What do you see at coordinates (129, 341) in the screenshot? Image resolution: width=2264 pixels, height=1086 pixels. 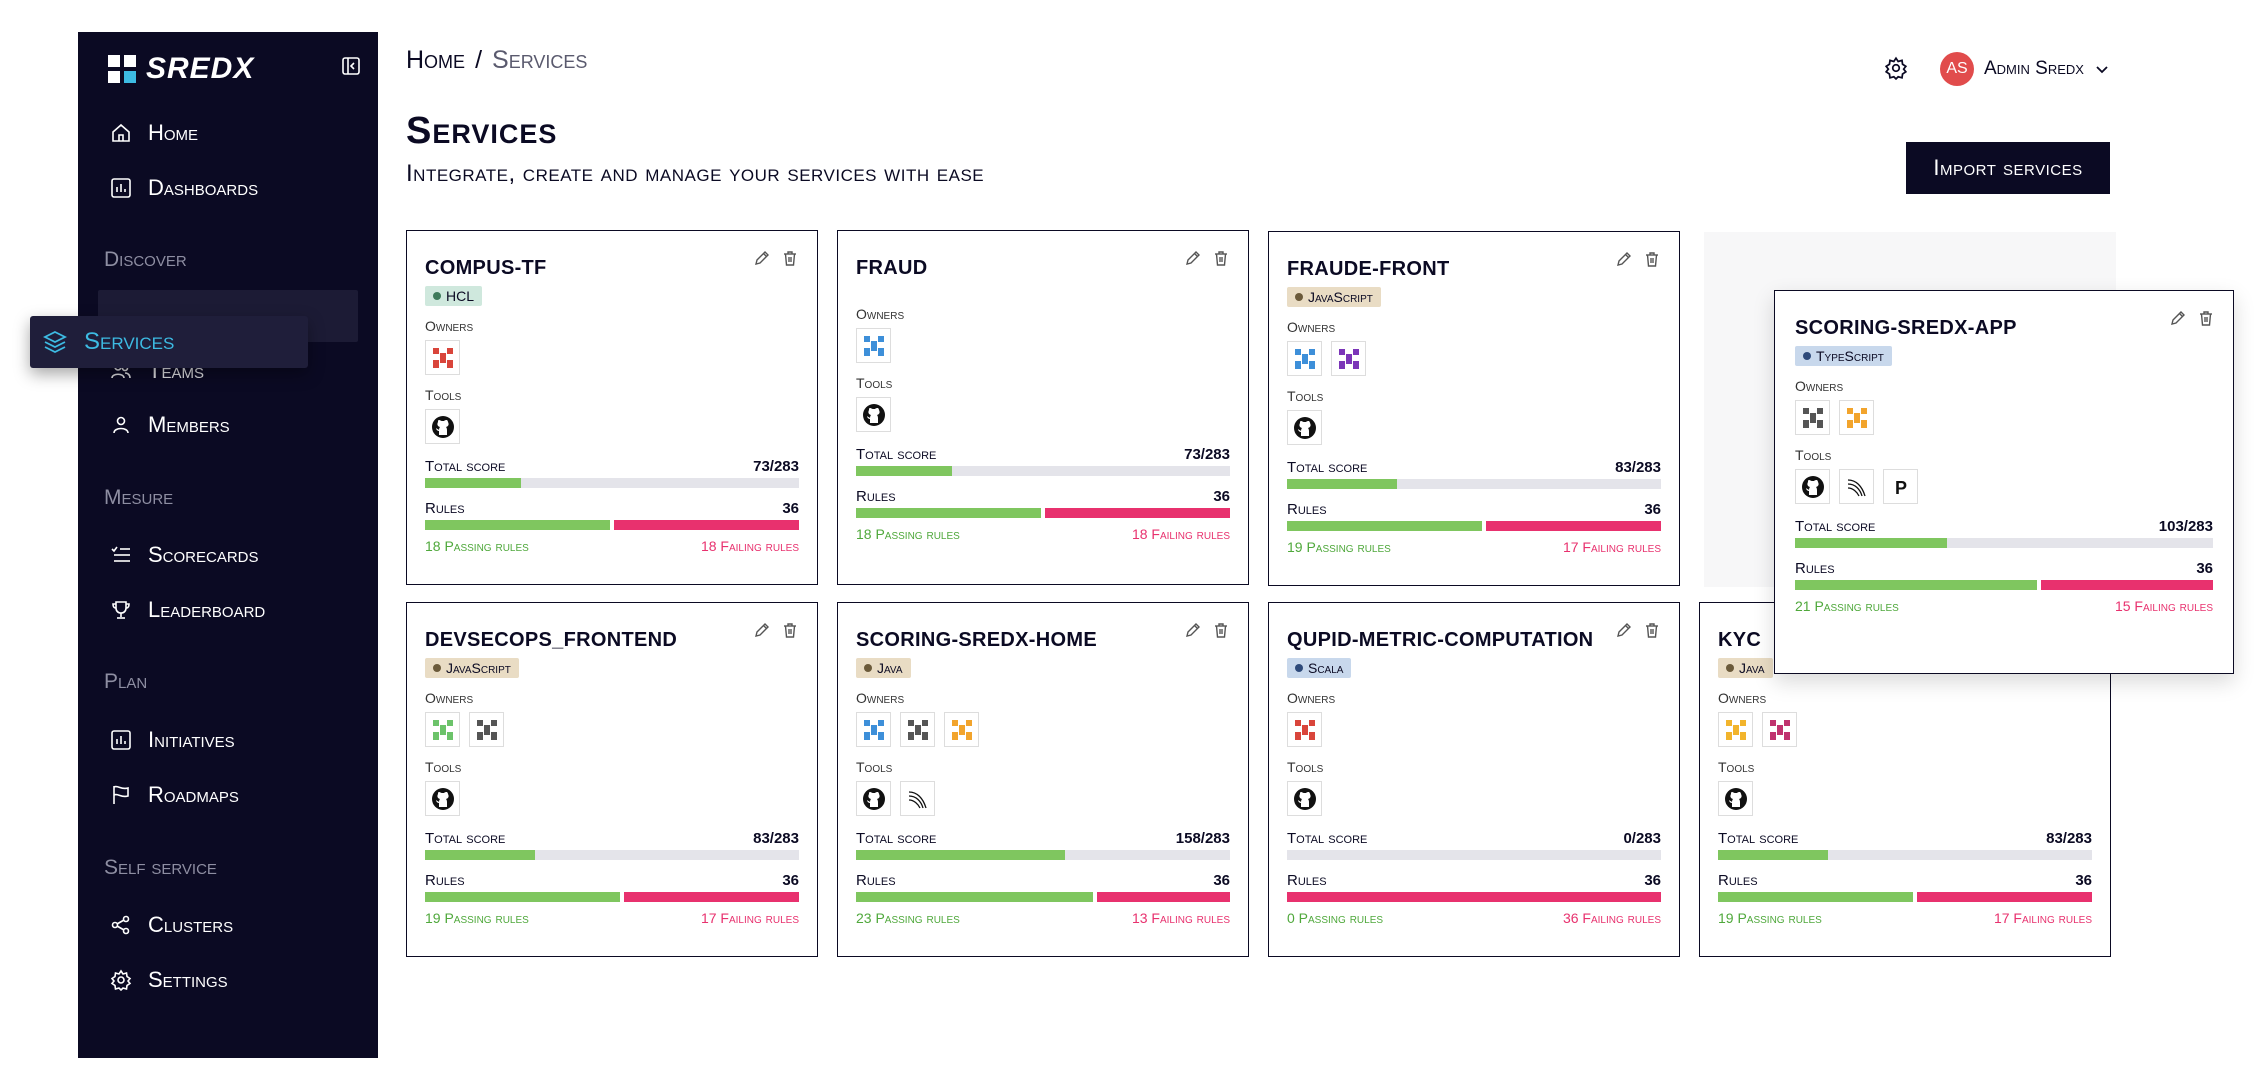 I see `sidebar-item-label: Services` at bounding box center [129, 341].